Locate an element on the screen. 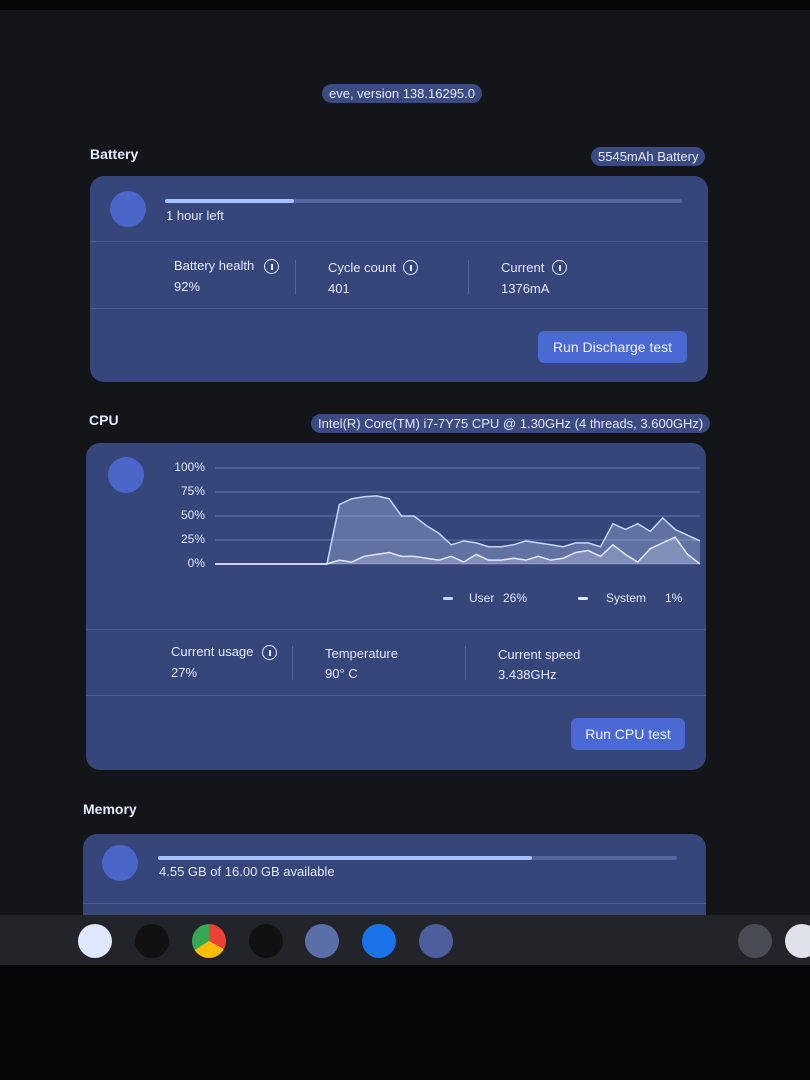  legend-label: System is located at coordinates (626, 598).